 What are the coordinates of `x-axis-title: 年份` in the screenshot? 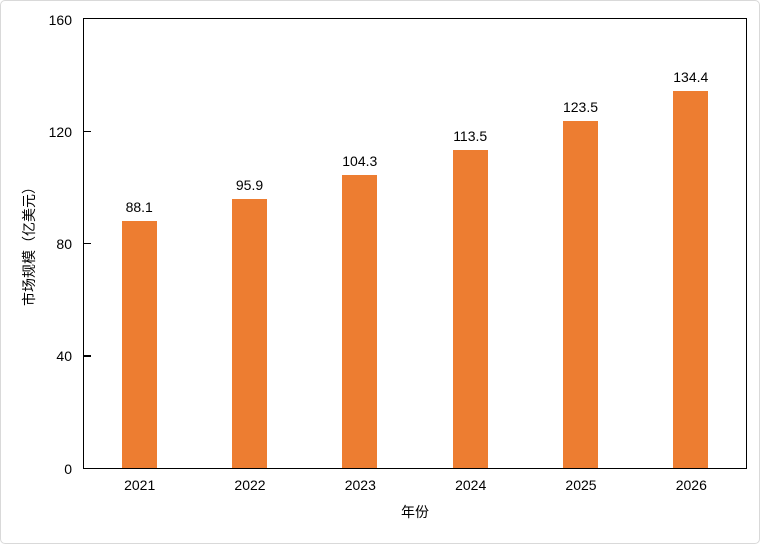 It's located at (415, 512).